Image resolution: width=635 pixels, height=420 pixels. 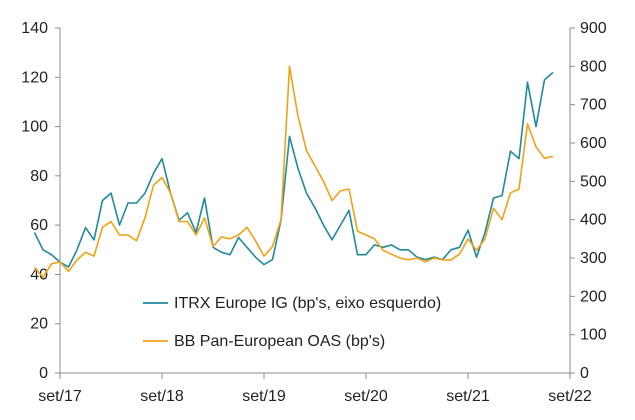 I want to click on x-tick-label: set/20, so click(x=366, y=396).